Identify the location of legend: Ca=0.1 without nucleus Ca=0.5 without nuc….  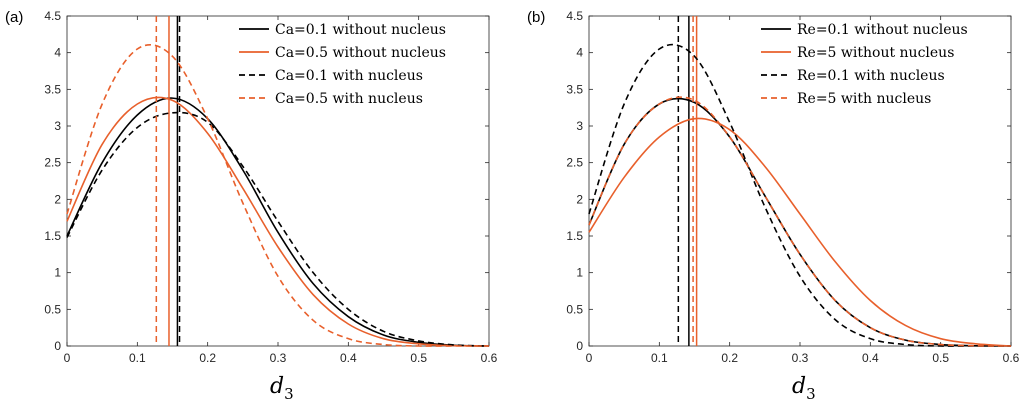
(342, 64).